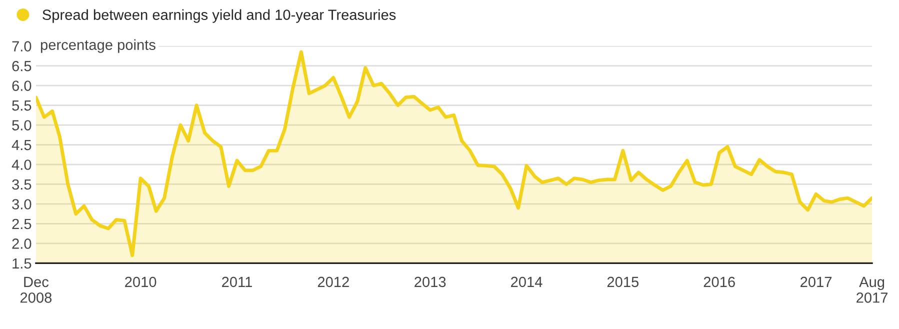 The image size is (899, 329). I want to click on y-tick-label: 1.5, so click(22, 263).